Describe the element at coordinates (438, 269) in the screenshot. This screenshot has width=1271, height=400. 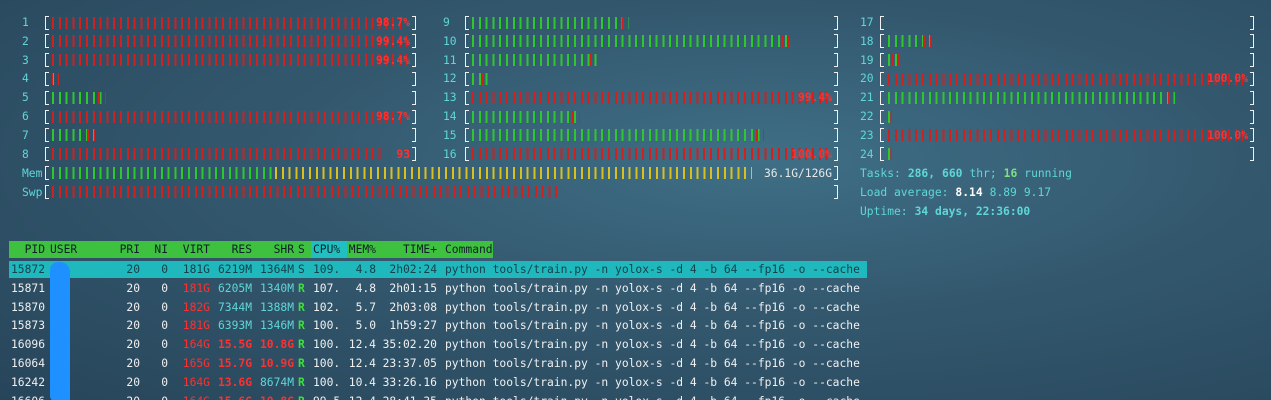
I see `selected-row-bg` at that location.